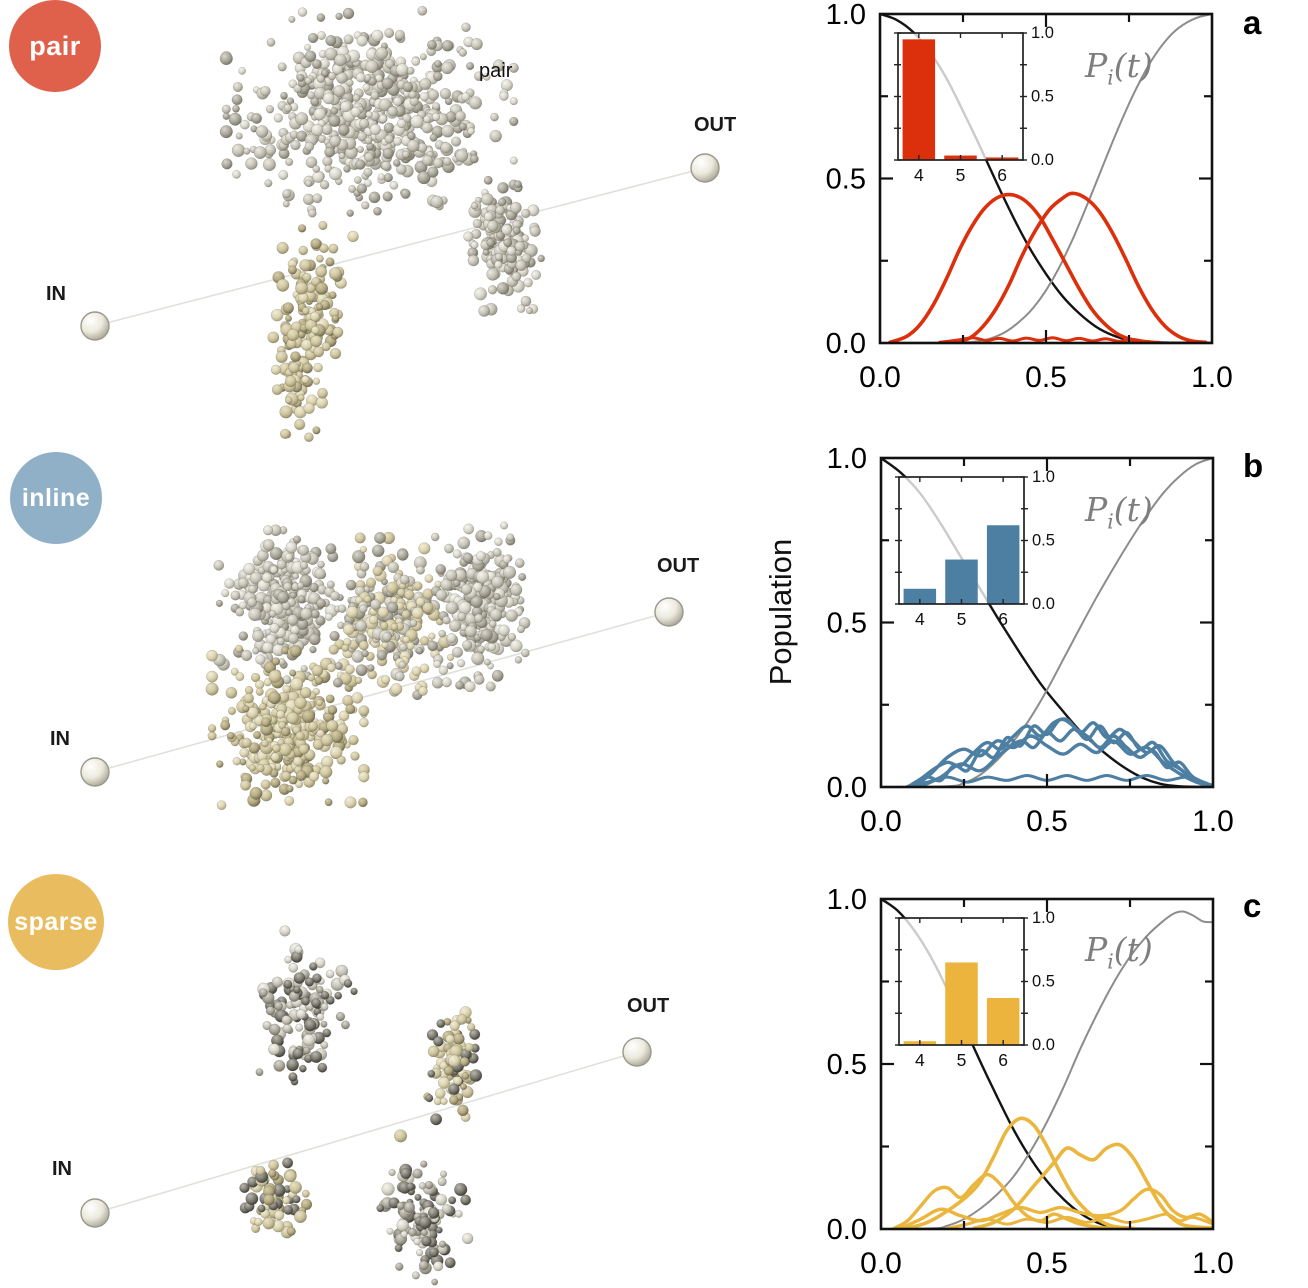 Image resolution: width=1308 pixels, height=1288 pixels. What do you see at coordinates (1119, 512) in the screenshot?
I see `curve-label-b: Pi(t)` at bounding box center [1119, 512].